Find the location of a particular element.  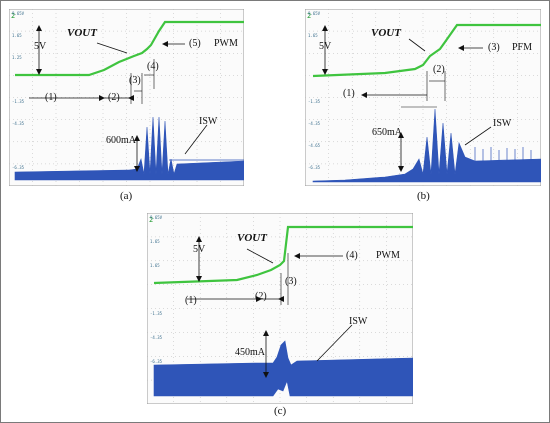

panel-caption-c: (c) is located at coordinates (280, 411).